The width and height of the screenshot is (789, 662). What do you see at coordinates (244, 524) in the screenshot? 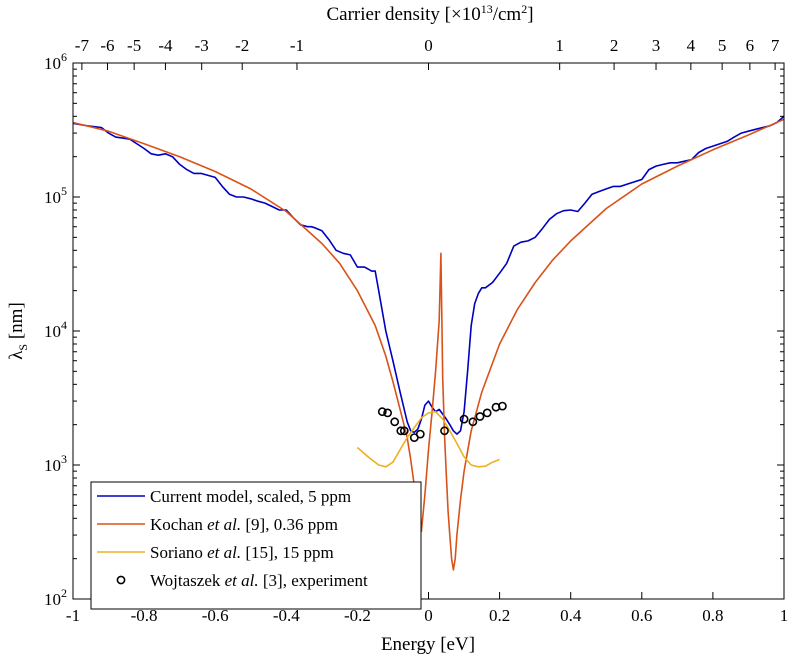
I see `legend-label: Kochan et al. [9], 0.36 ppm` at bounding box center [244, 524].